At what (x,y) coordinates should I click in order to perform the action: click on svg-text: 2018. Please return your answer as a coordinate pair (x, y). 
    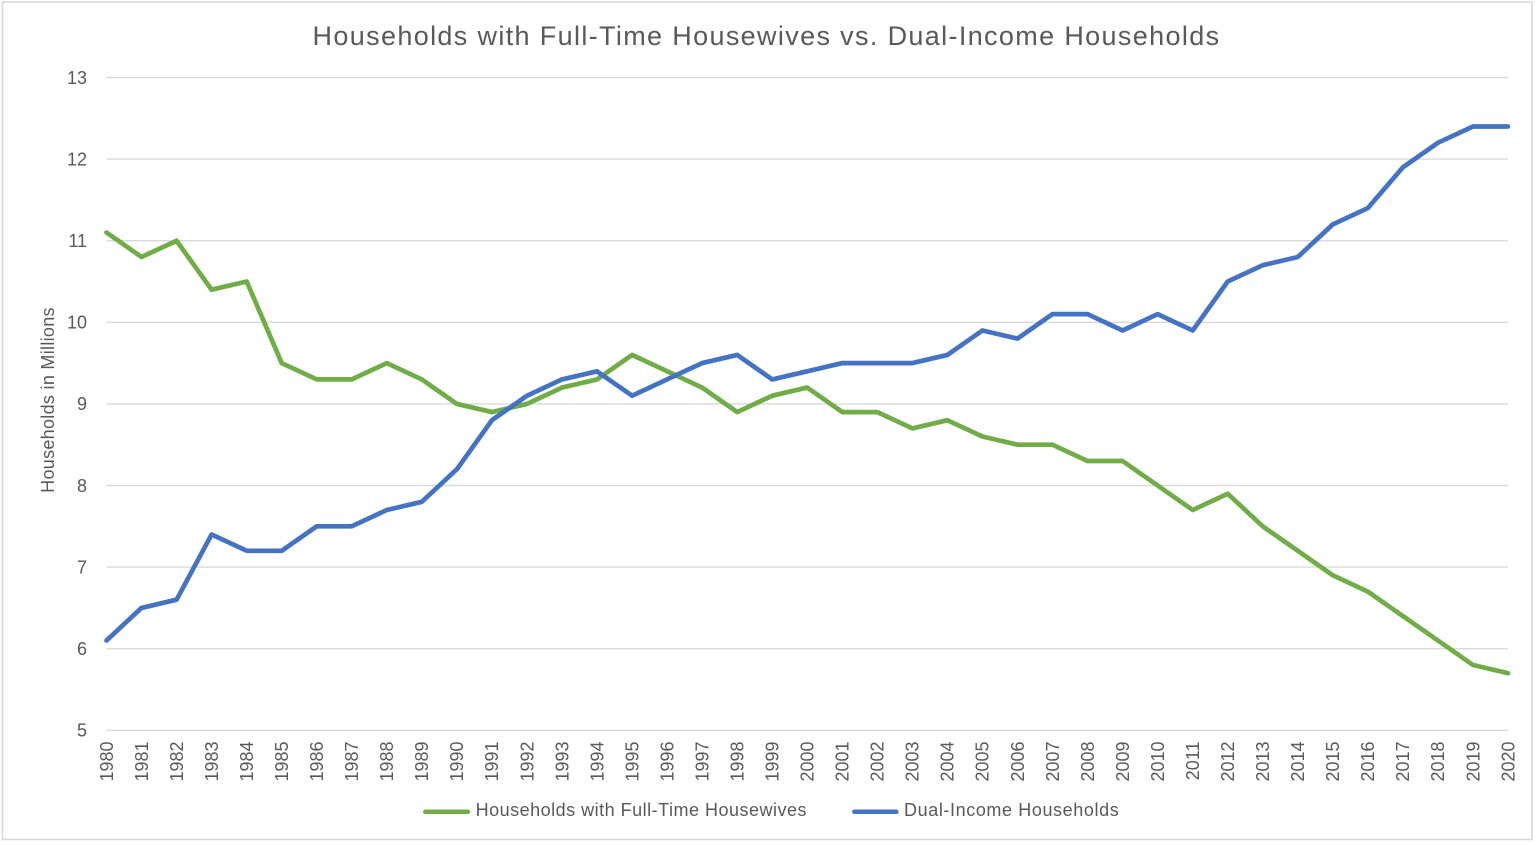
    Looking at the image, I should click on (1438, 762).